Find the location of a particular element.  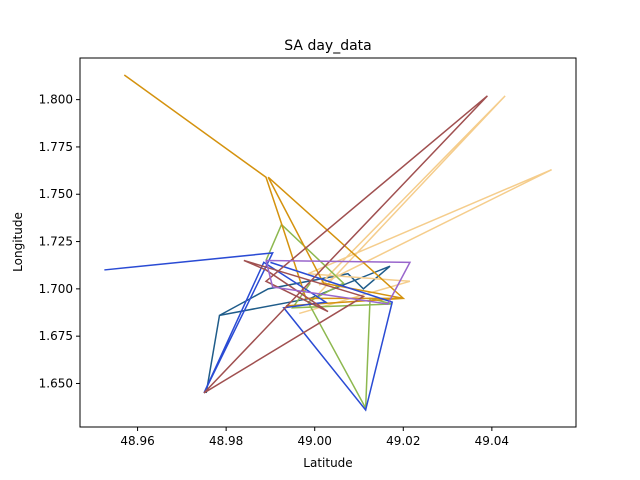

y-axis-ticks: 1.650 1.675 1.700 1.725 1.750 1.775 1.800 is located at coordinates (59, 241).